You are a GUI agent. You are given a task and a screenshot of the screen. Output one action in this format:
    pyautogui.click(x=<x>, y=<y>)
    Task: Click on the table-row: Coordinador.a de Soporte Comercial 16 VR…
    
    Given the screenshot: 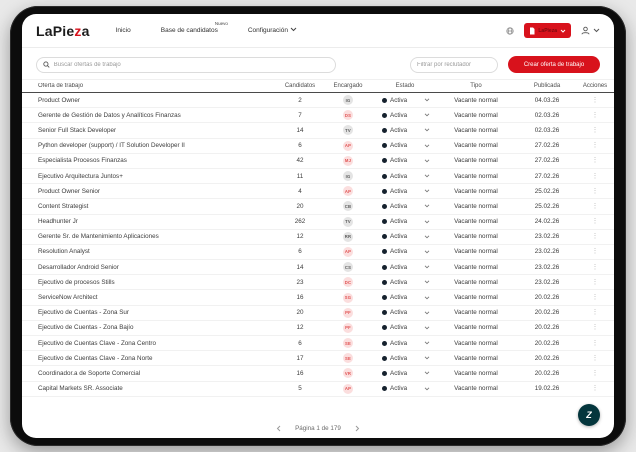 What is the action you would take?
    pyautogui.click(x=318, y=374)
    